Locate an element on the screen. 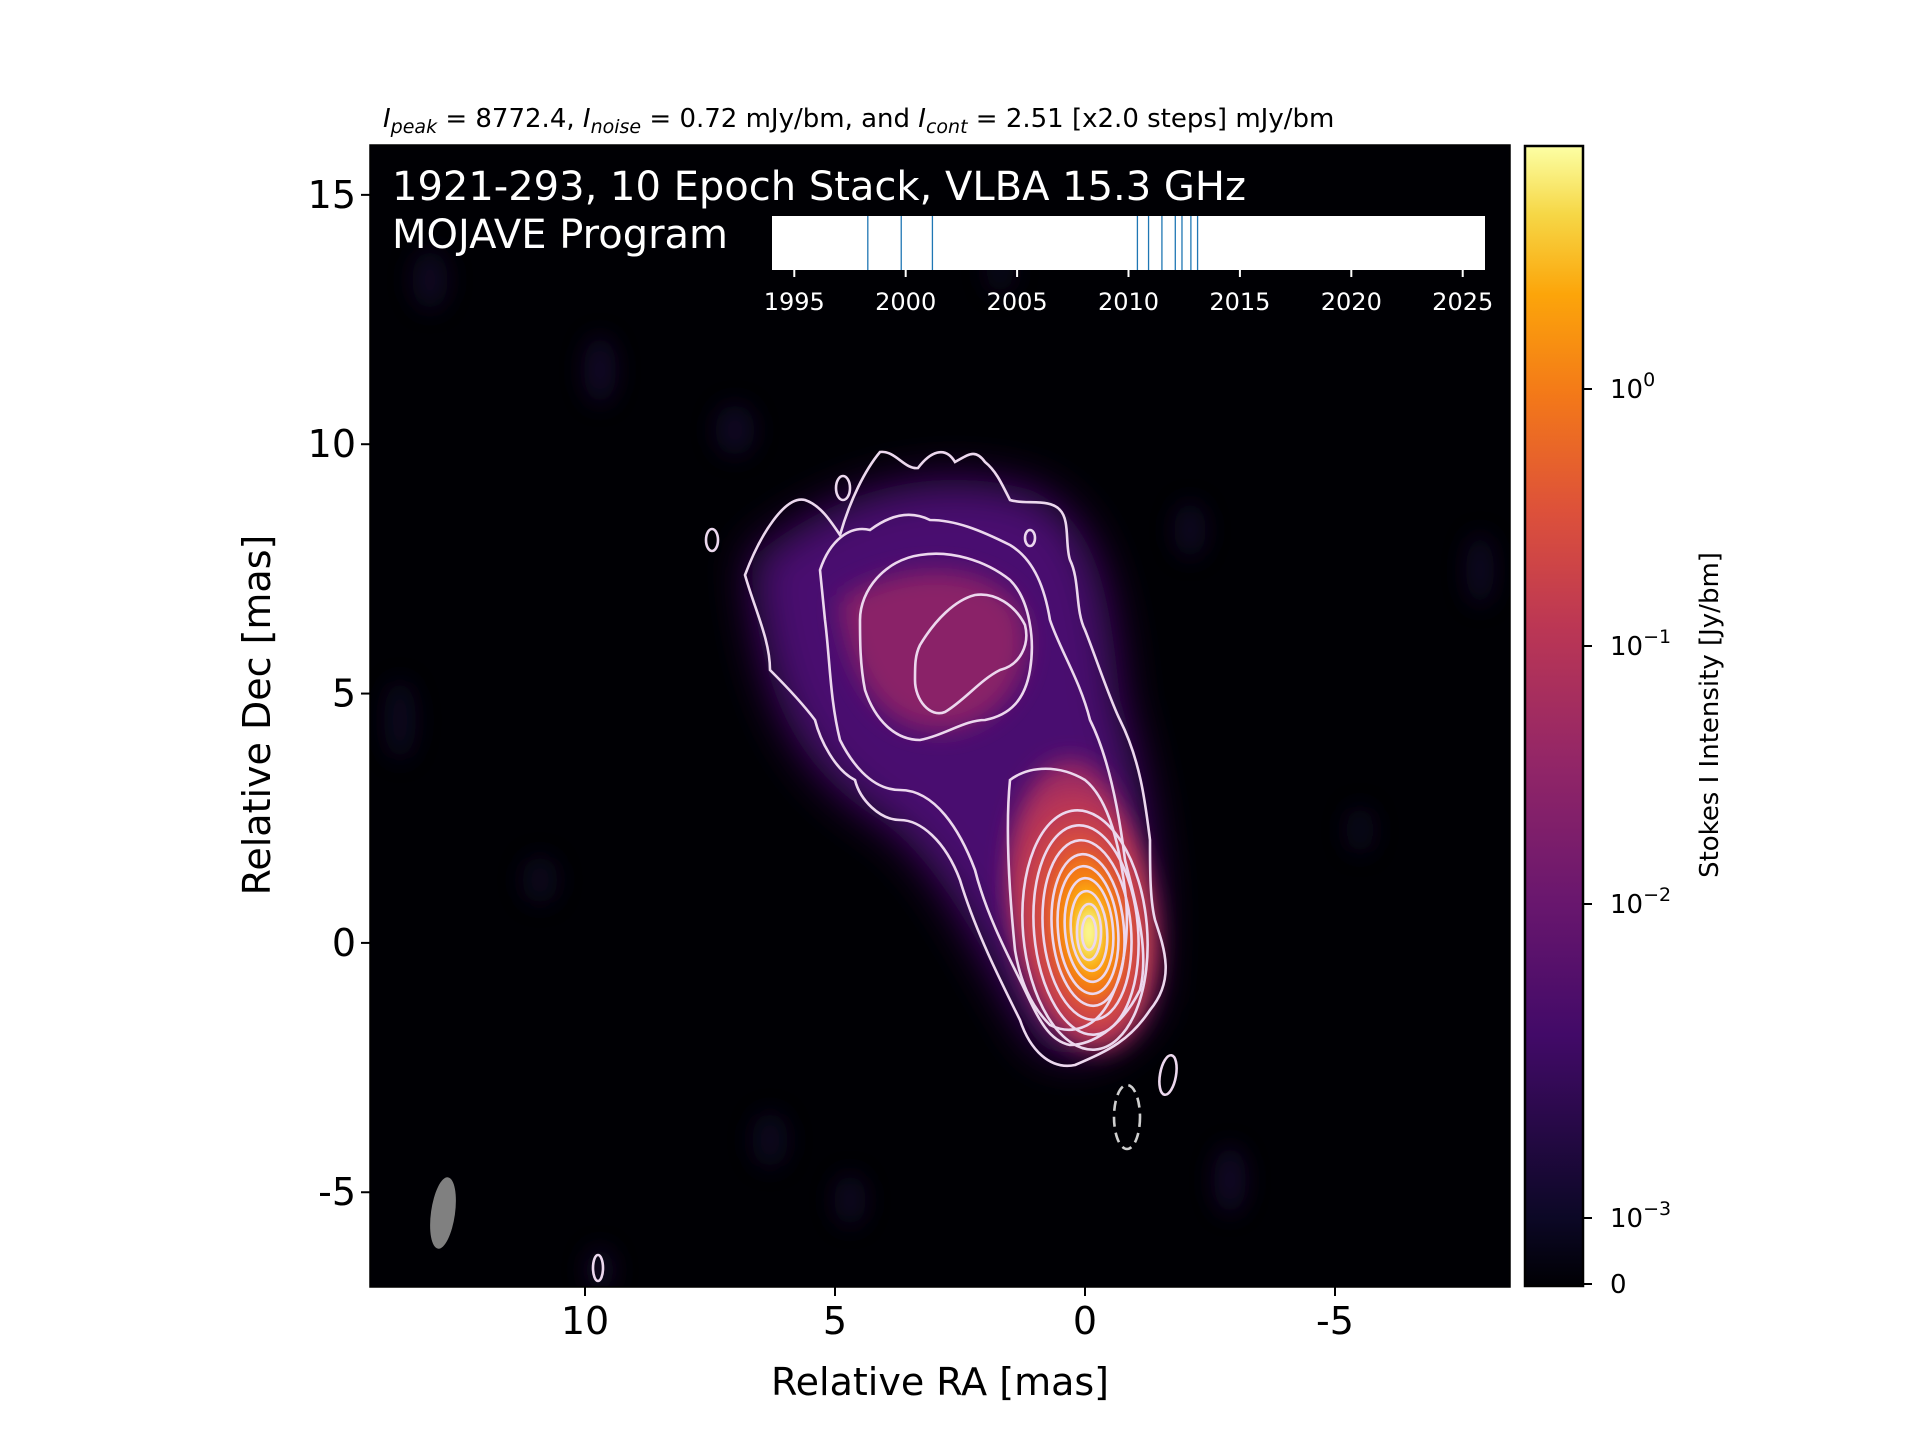  x-tick-label: 10 is located at coordinates (585, 1321).